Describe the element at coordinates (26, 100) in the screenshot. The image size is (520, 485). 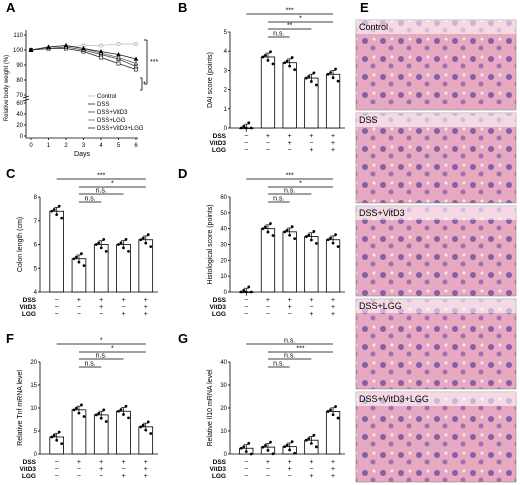
I see `axis-break-mark` at that location.